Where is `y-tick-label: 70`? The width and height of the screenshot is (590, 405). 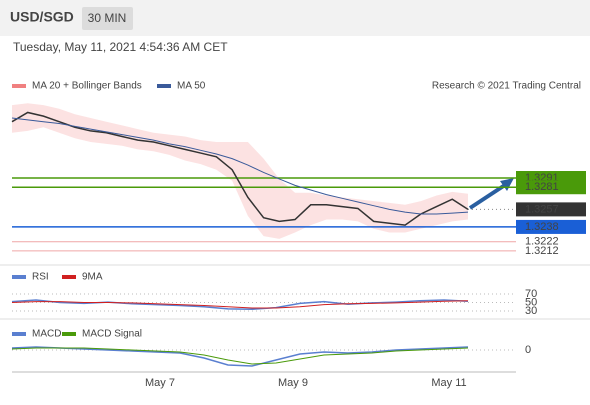 y-tick-label: 70 is located at coordinates (531, 294).